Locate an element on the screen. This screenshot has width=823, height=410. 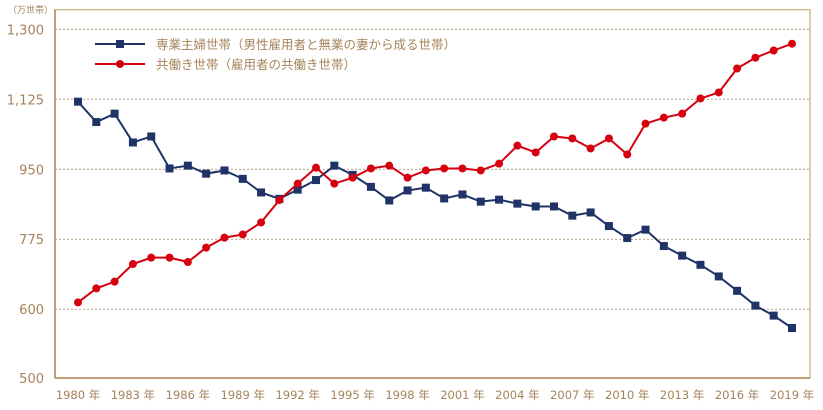
y-tick-label: 1,300 is located at coordinates (25, 30).